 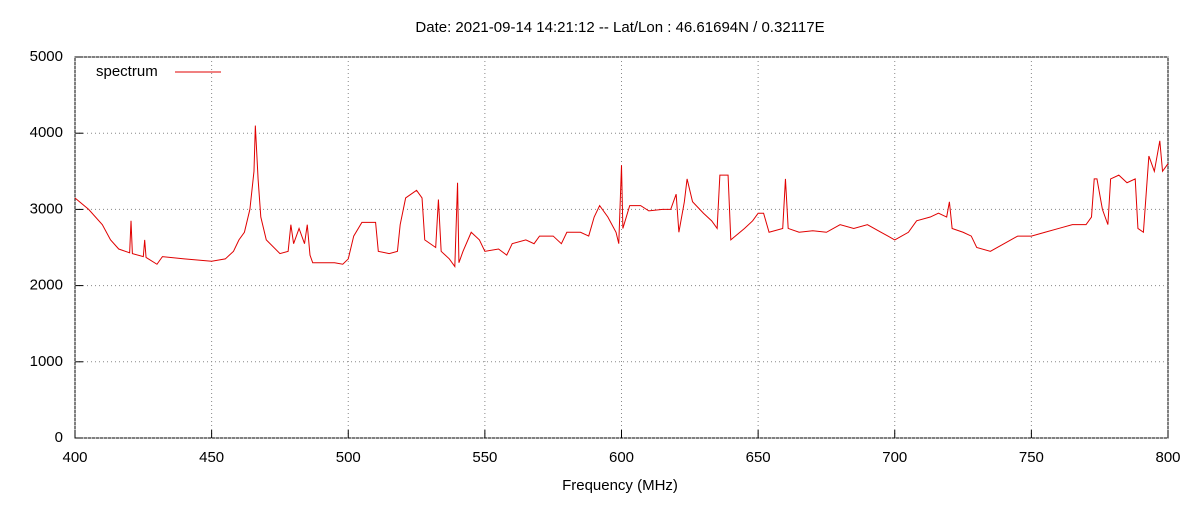 What do you see at coordinates (127, 71) in the screenshot?
I see `legend-label: spectrum` at bounding box center [127, 71].